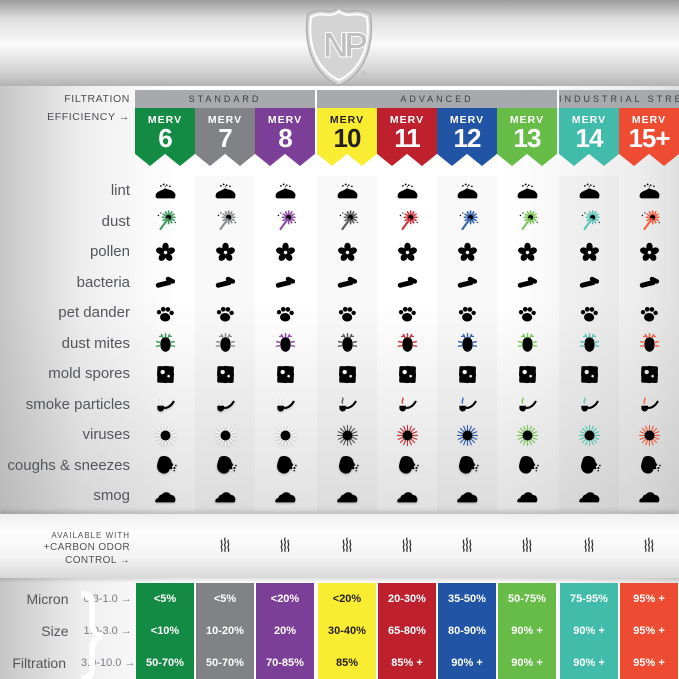 The image size is (679, 679). I want to click on micron-header-row: Micron 0.3-1.0 →, so click(66, 599).